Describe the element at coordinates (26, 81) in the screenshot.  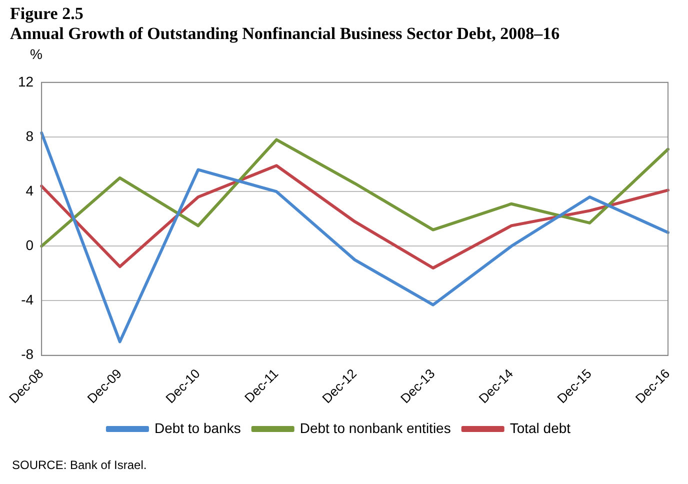
I see `y-tick-label: 12` at that location.